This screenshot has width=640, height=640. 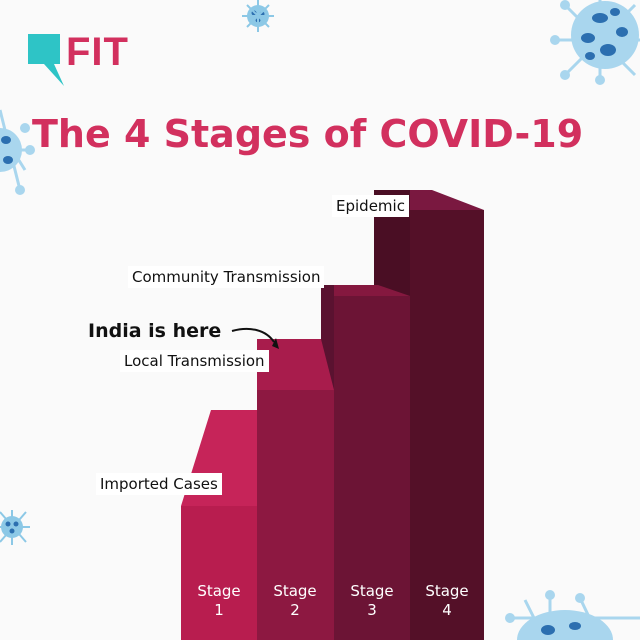 I want to click on stage-4-label: Stage 4, so click(x=447, y=601).